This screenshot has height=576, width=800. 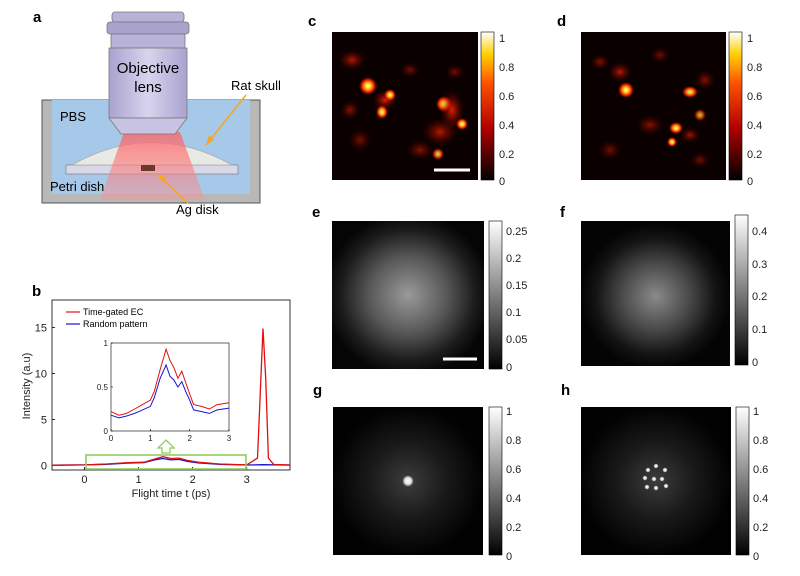 What do you see at coordinates (36, 291) in the screenshot?
I see `panel-label-b: b` at bounding box center [36, 291].